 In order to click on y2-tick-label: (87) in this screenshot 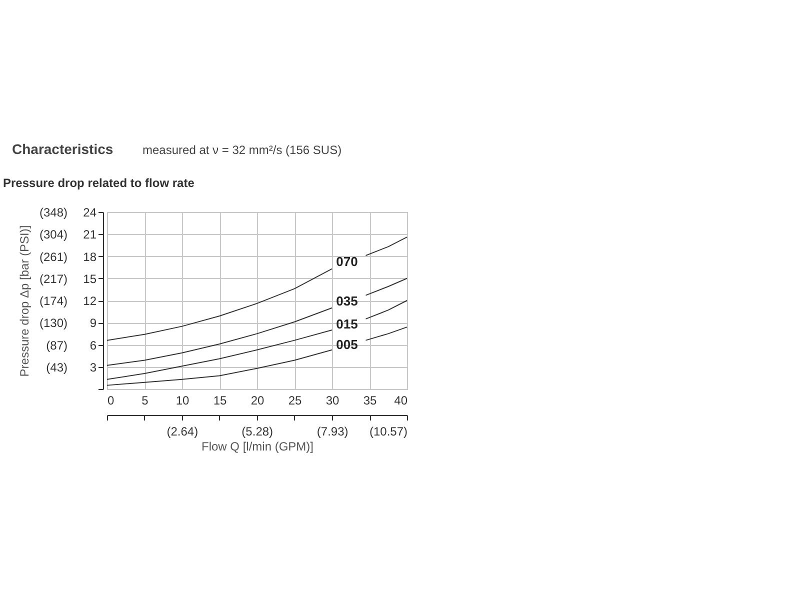, I will do `click(57, 345)`.